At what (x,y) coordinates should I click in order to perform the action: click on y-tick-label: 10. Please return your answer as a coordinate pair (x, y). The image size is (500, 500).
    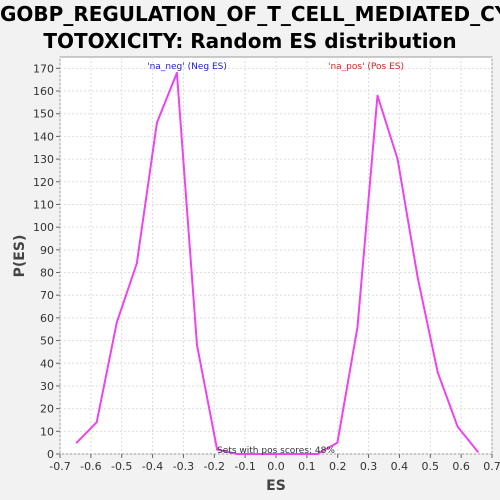
    Looking at the image, I should click on (47, 431).